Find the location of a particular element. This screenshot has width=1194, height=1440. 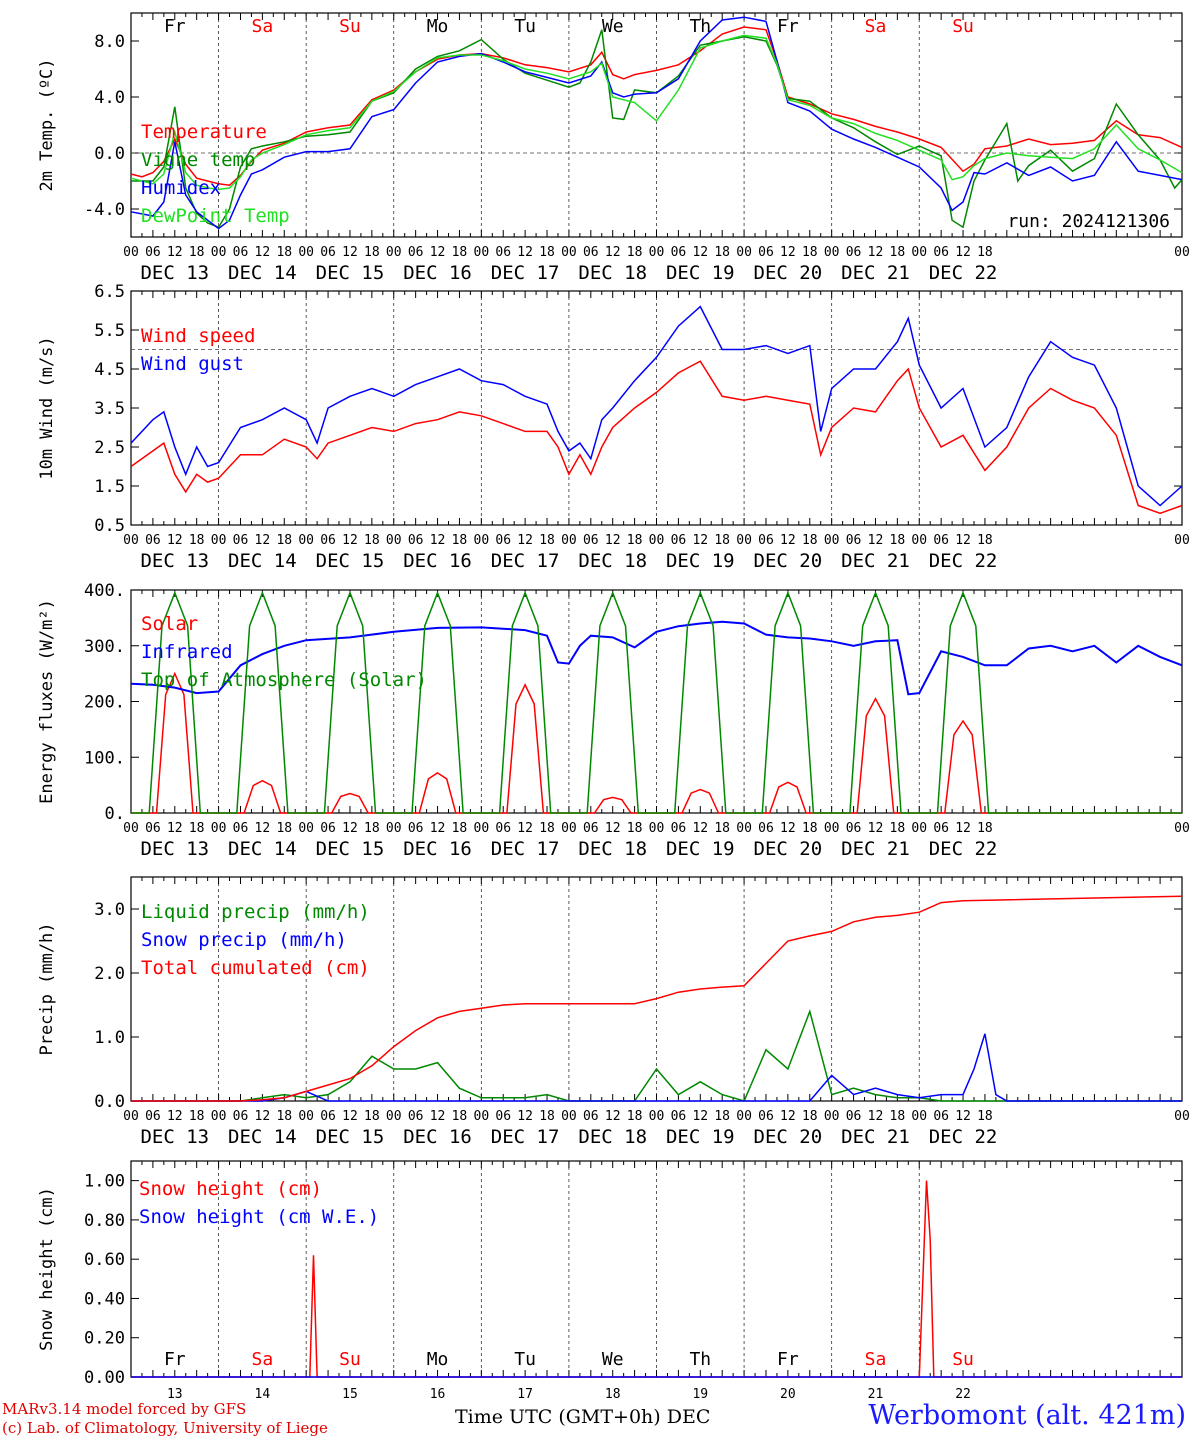

day-number: 19 is located at coordinates (700, 1393).